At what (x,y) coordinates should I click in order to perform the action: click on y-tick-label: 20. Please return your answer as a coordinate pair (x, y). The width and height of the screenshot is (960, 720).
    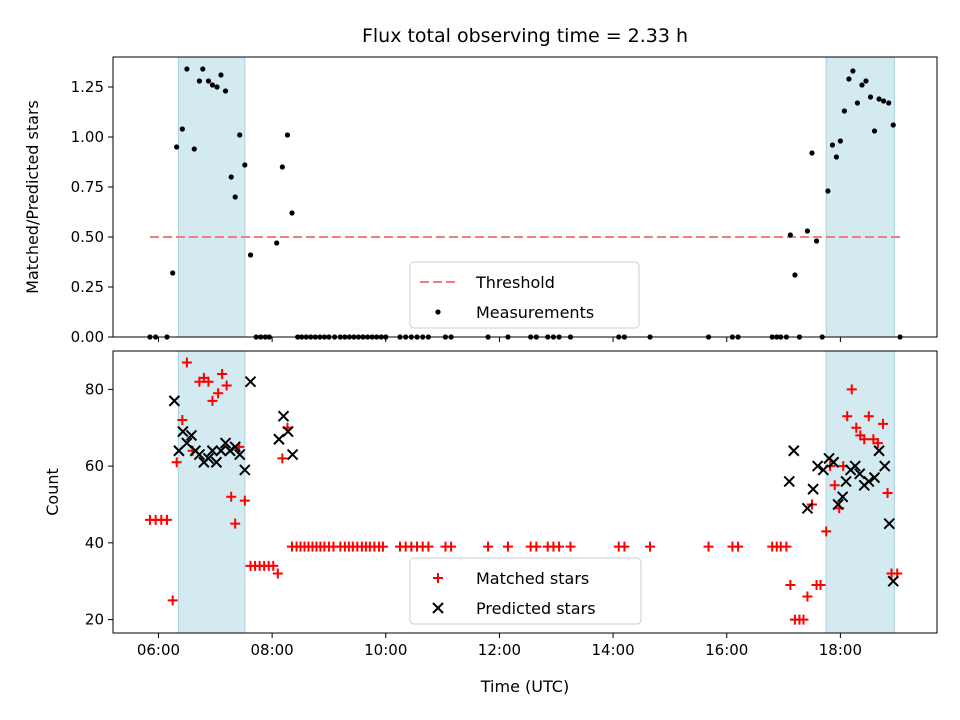
    Looking at the image, I should click on (94, 620).